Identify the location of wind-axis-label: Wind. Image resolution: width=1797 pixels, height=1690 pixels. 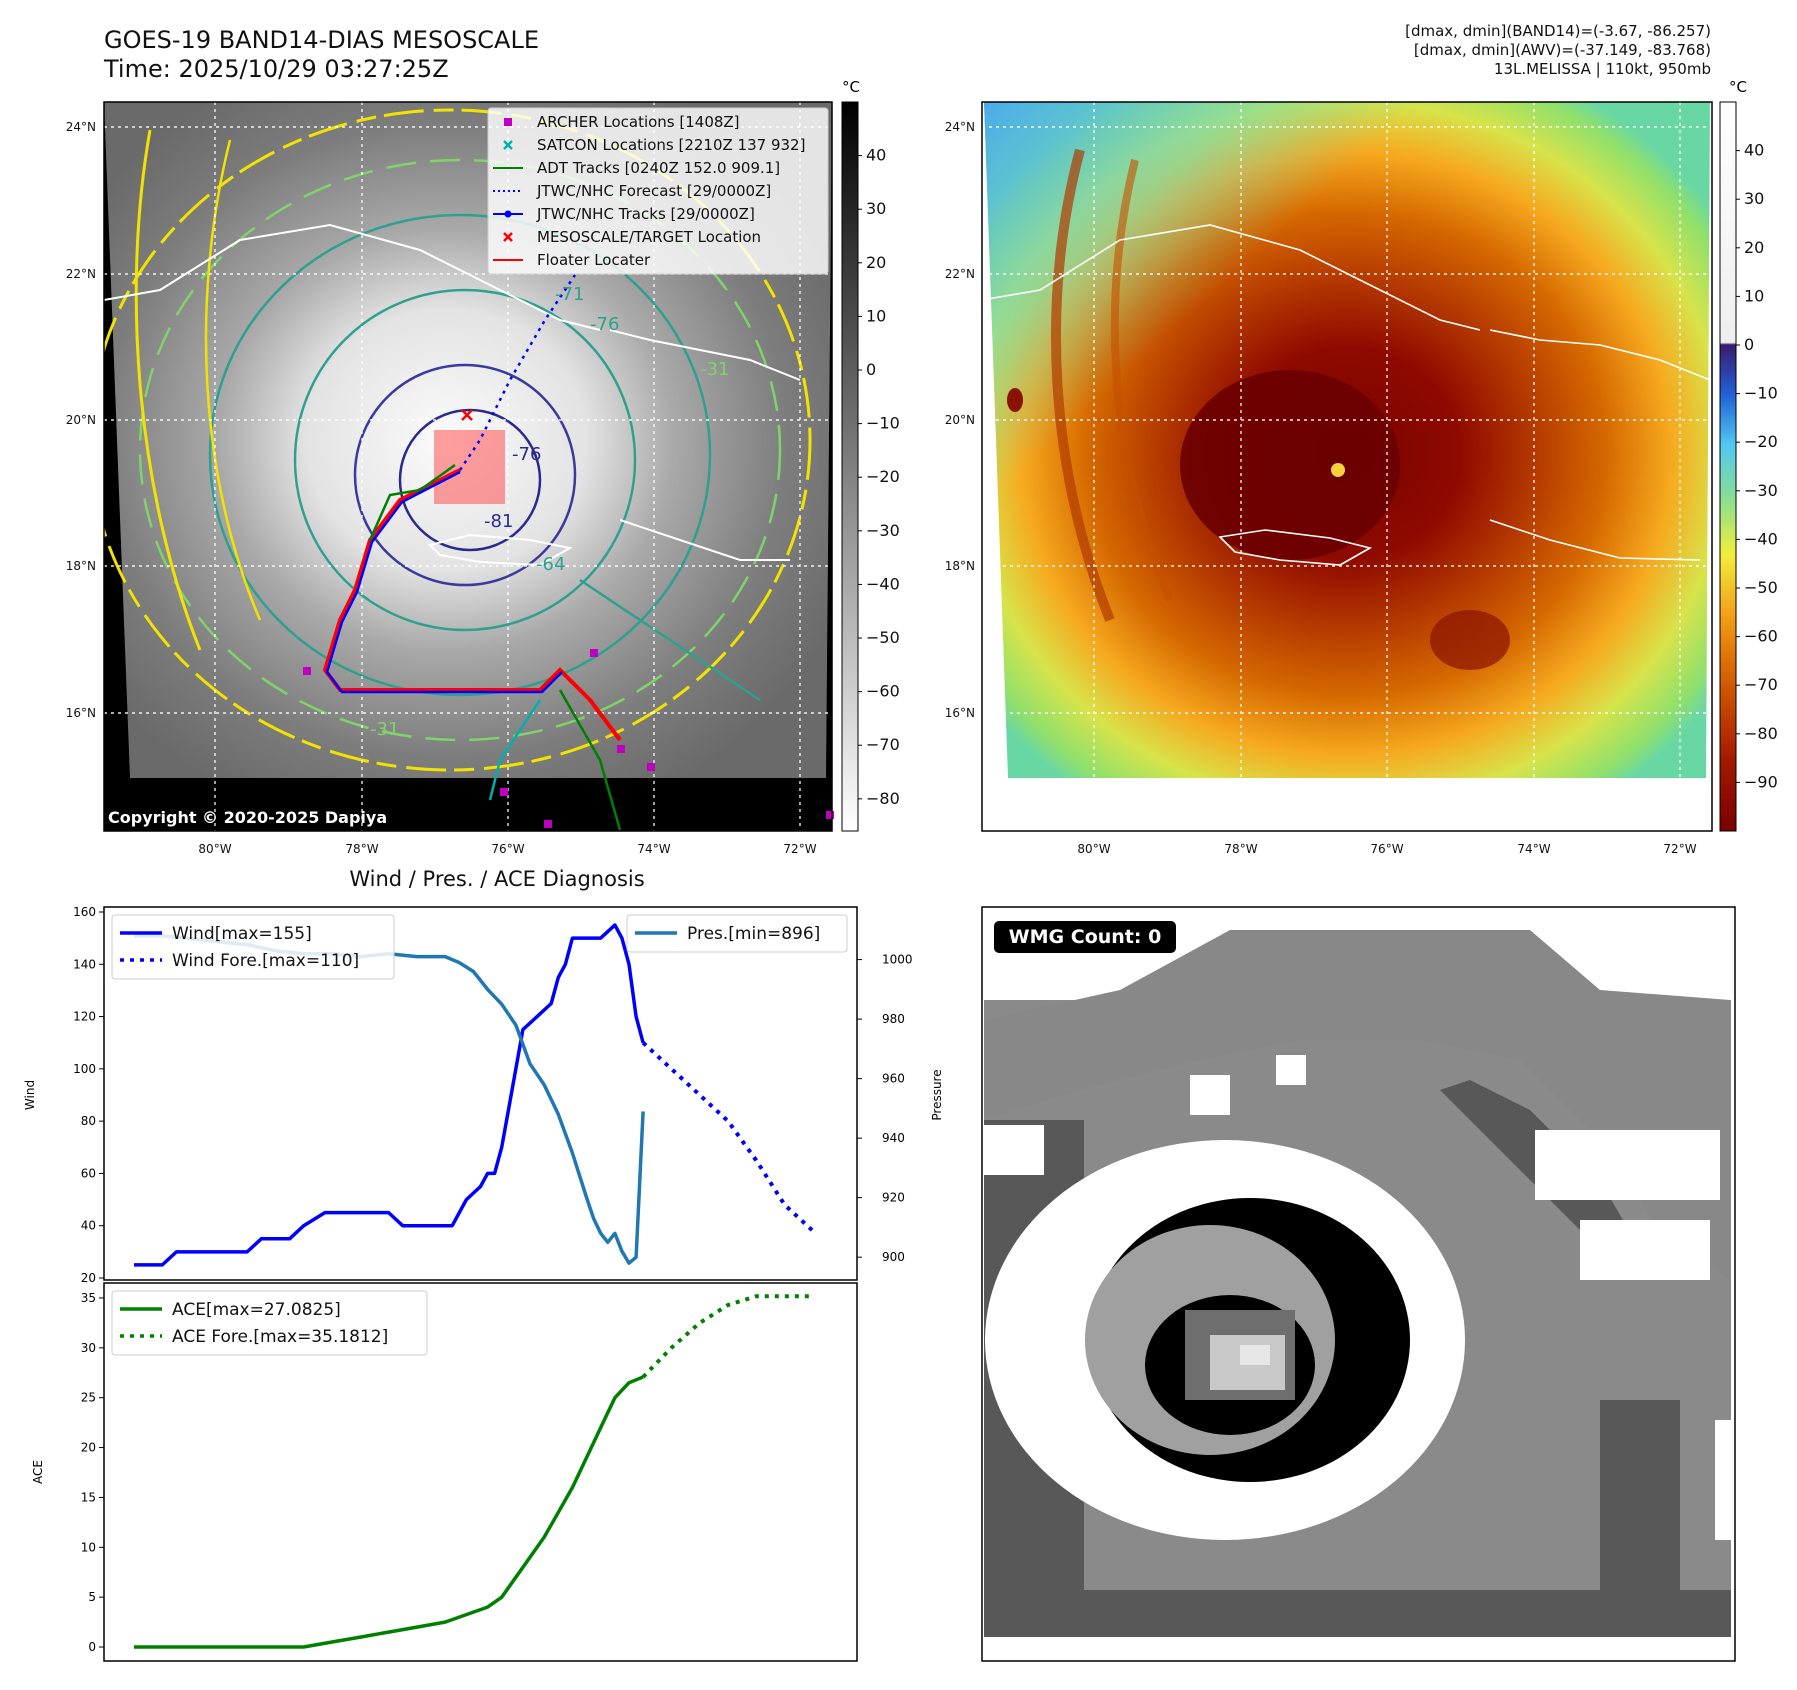
(30, 1095).